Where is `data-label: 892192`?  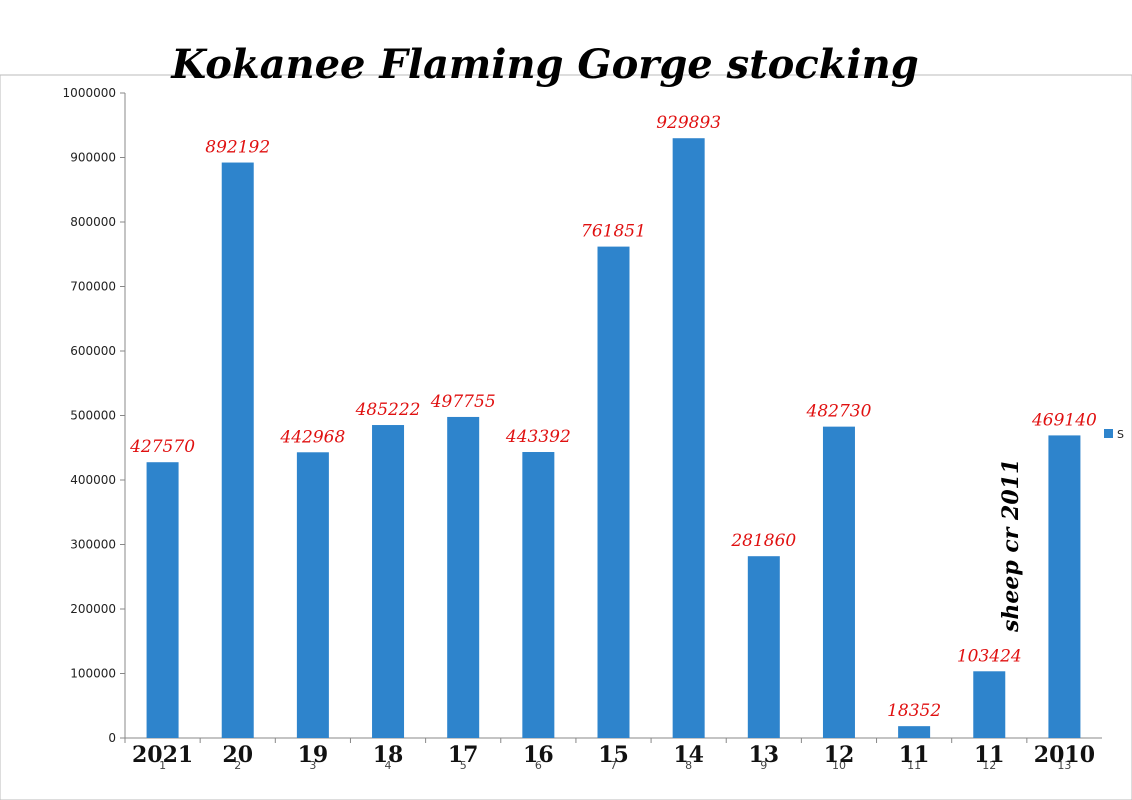 data-label: 892192 is located at coordinates (237, 148).